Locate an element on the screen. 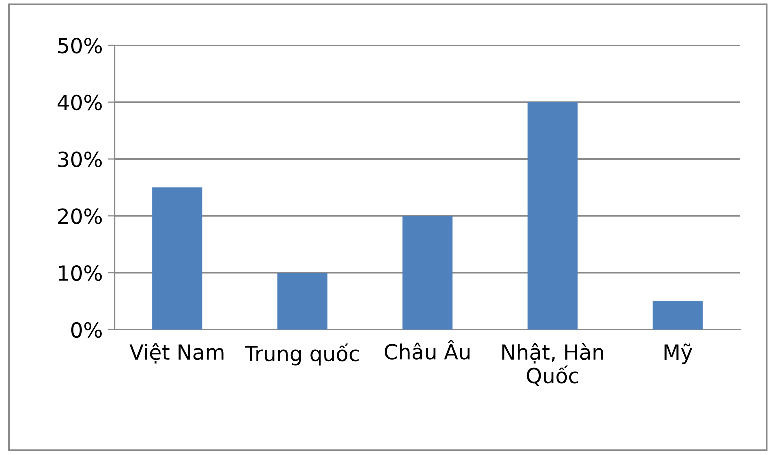 The image size is (777, 455). x-tick-label: Mỹ is located at coordinates (678, 354).